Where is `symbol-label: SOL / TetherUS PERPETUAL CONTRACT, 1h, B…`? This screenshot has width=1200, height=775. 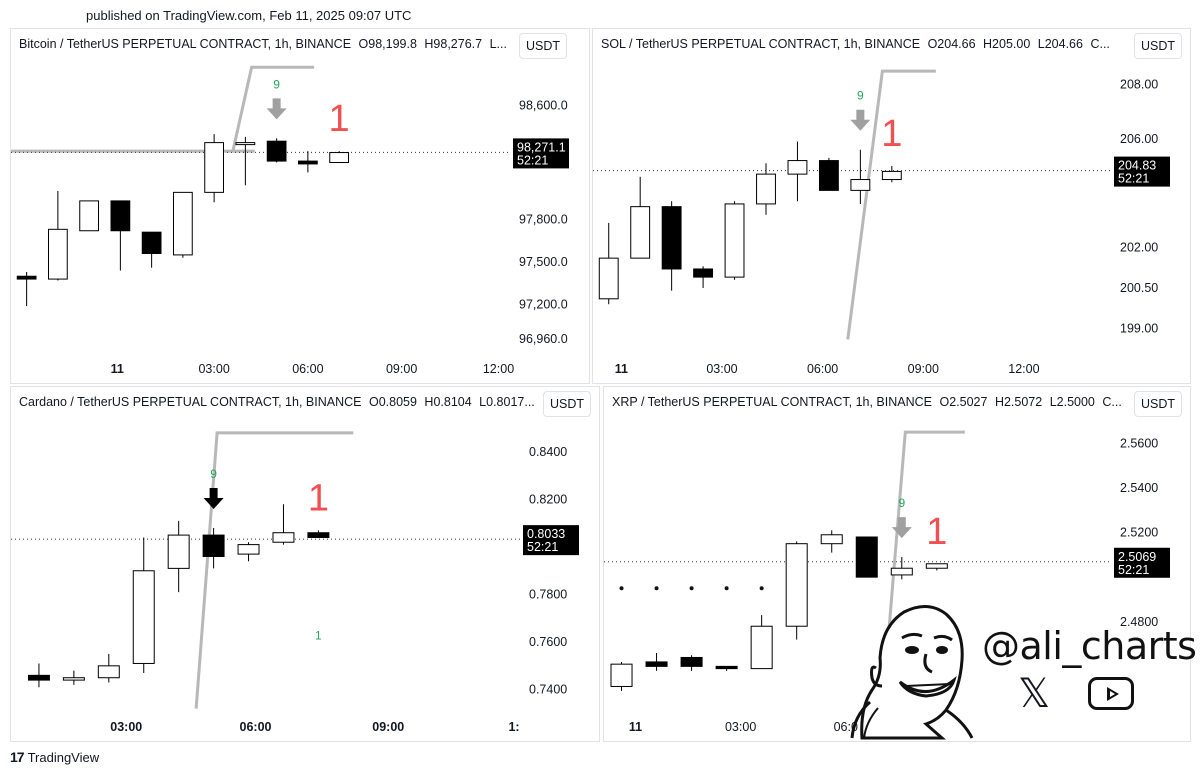 symbol-label: SOL / TetherUS PERPETUAL CONTRACT, 1h, B… is located at coordinates (761, 44).